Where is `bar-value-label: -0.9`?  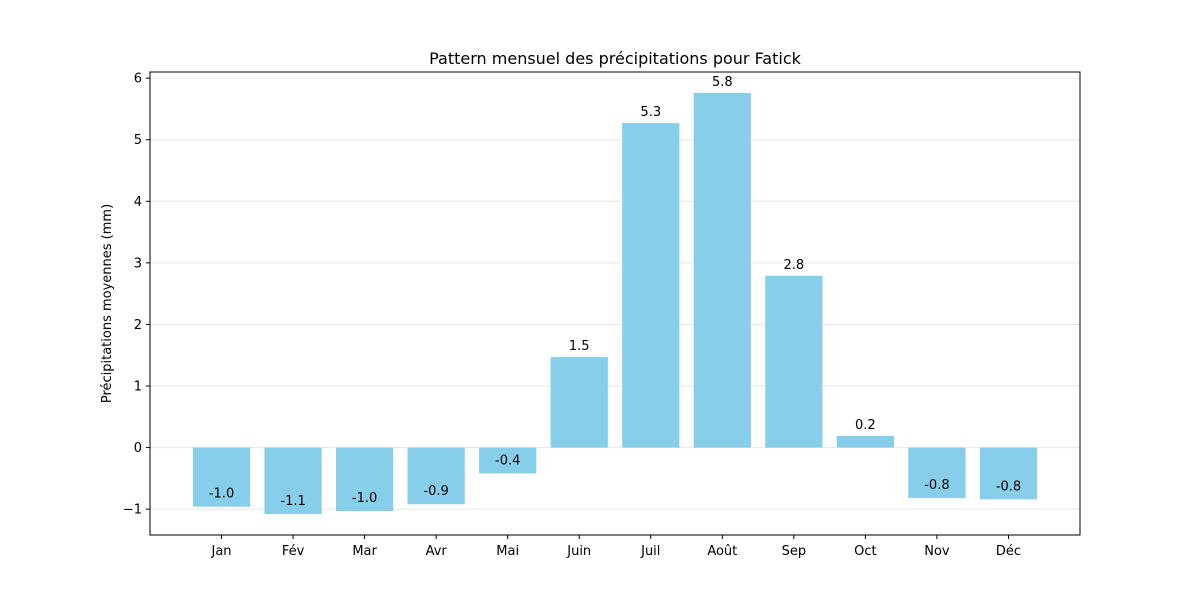
bar-value-label: -0.9 is located at coordinates (435, 491).